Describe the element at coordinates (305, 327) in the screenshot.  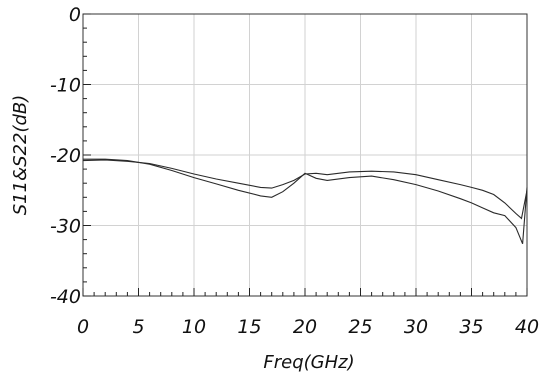
I see `x-tick-label: 20` at that location.